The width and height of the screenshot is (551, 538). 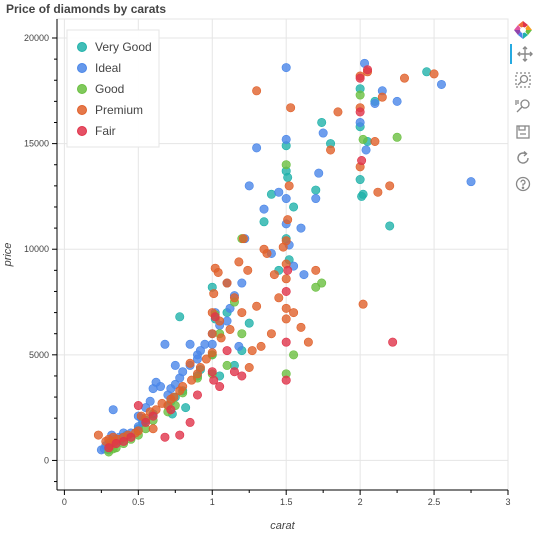 I want to click on legend-label: Premium, so click(x=119, y=110).